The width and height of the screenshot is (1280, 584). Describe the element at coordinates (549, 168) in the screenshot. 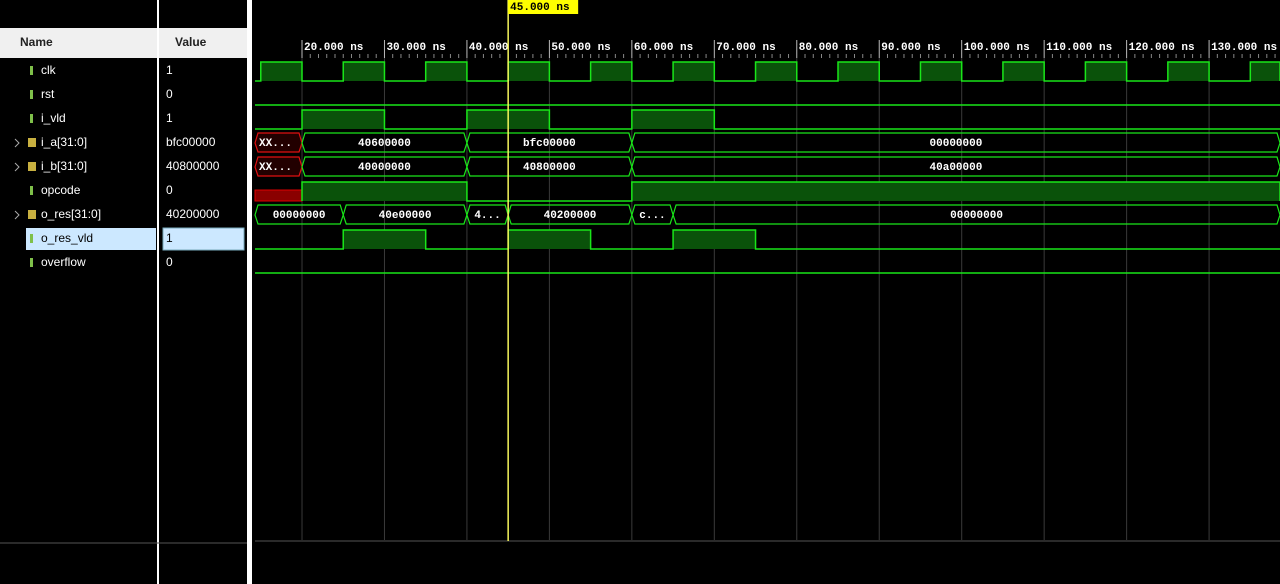

I see `bus-value: 40800000` at that location.